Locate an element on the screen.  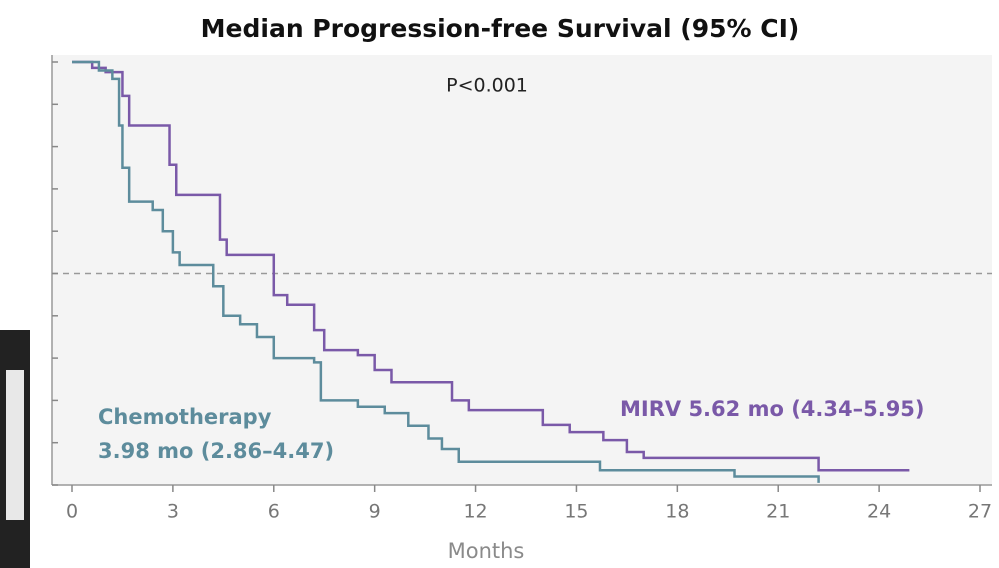
x-tick-label: 12 is located at coordinates (475, 512).